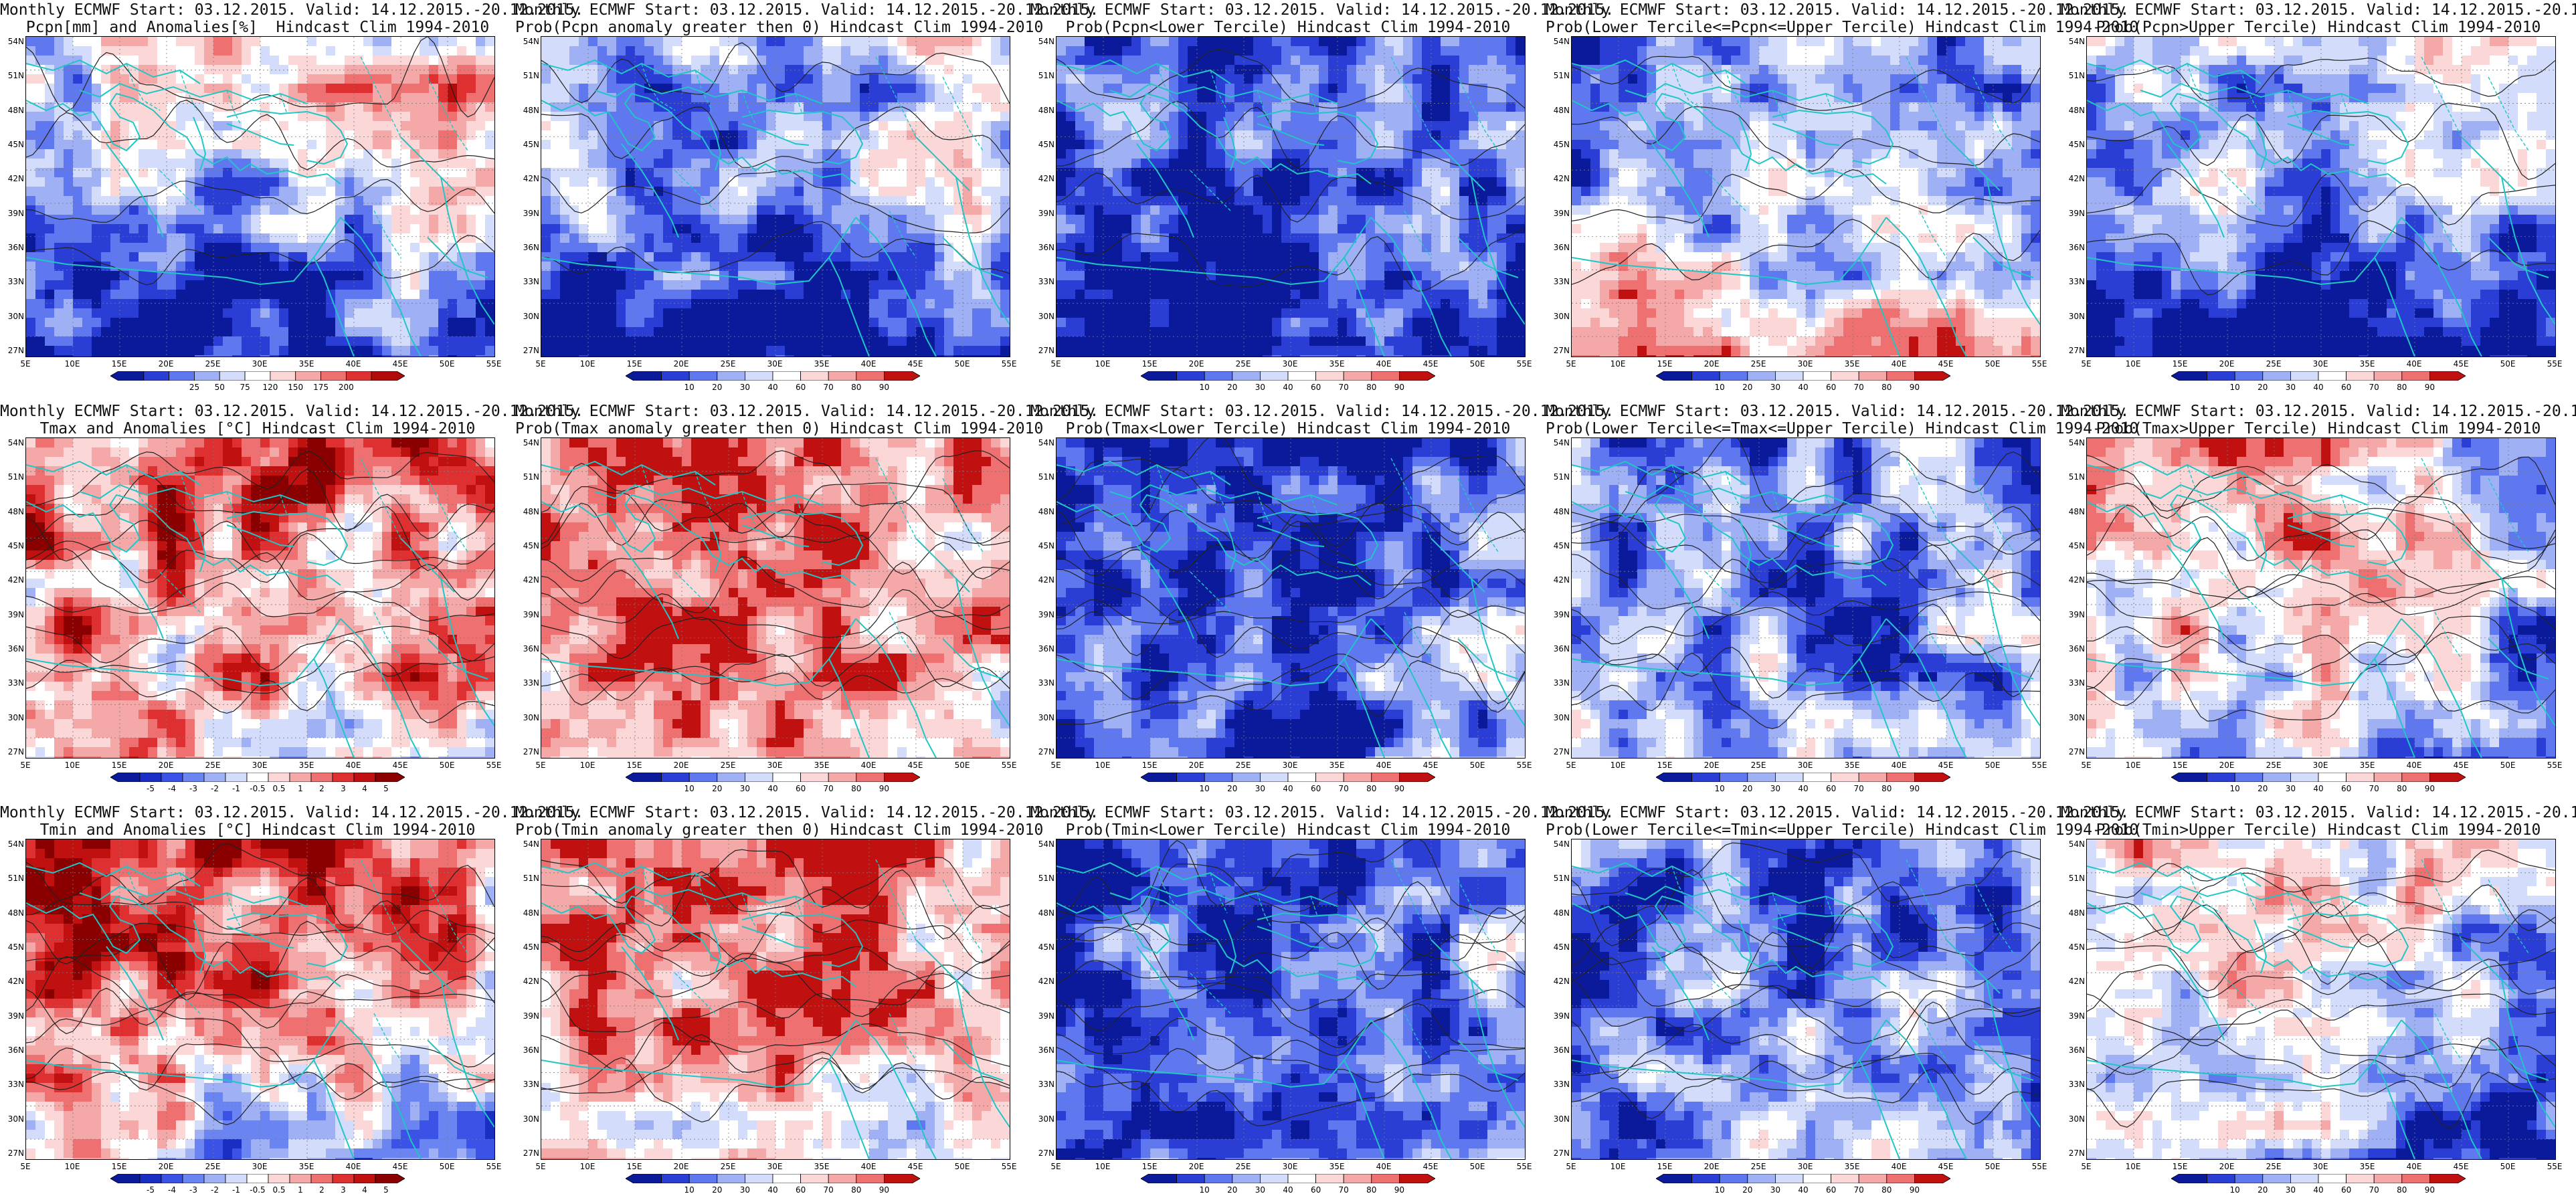 The image size is (2576, 1204). What do you see at coordinates (587, 364) in the screenshot?
I see `longitude-label: 10E` at bounding box center [587, 364].